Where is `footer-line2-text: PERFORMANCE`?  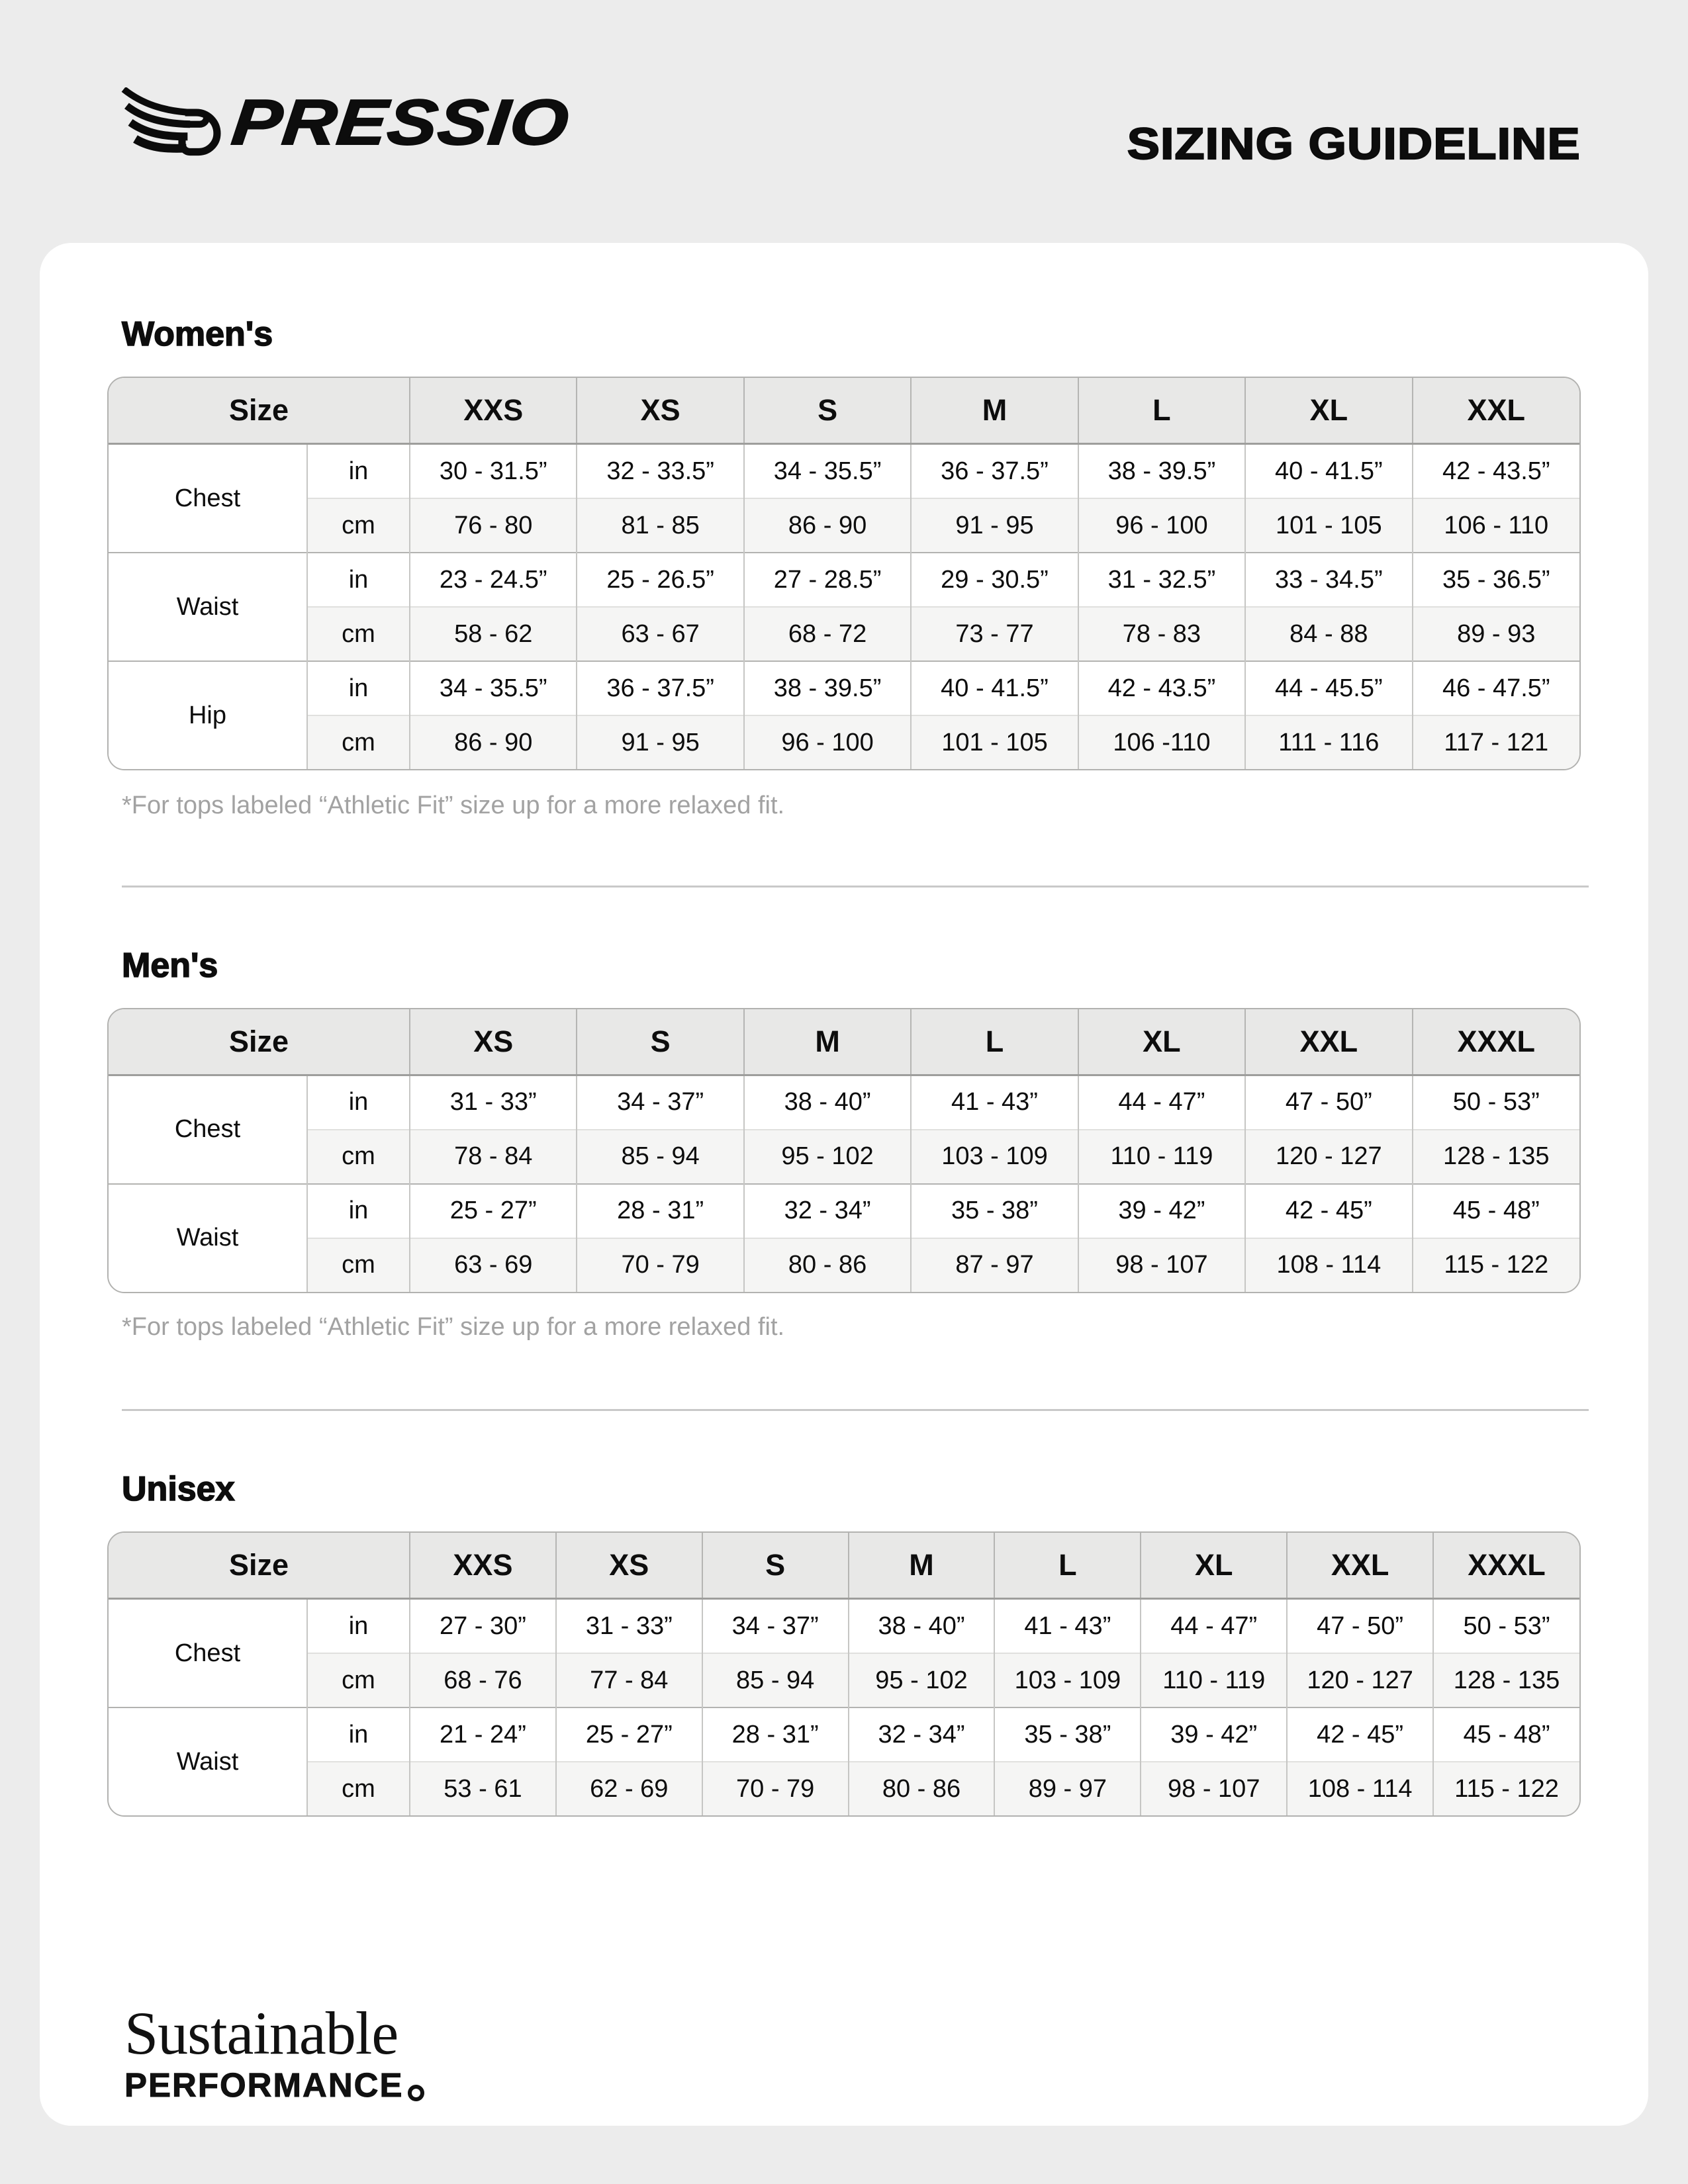
footer-line2-text: PERFORMANCE is located at coordinates (264, 2085).